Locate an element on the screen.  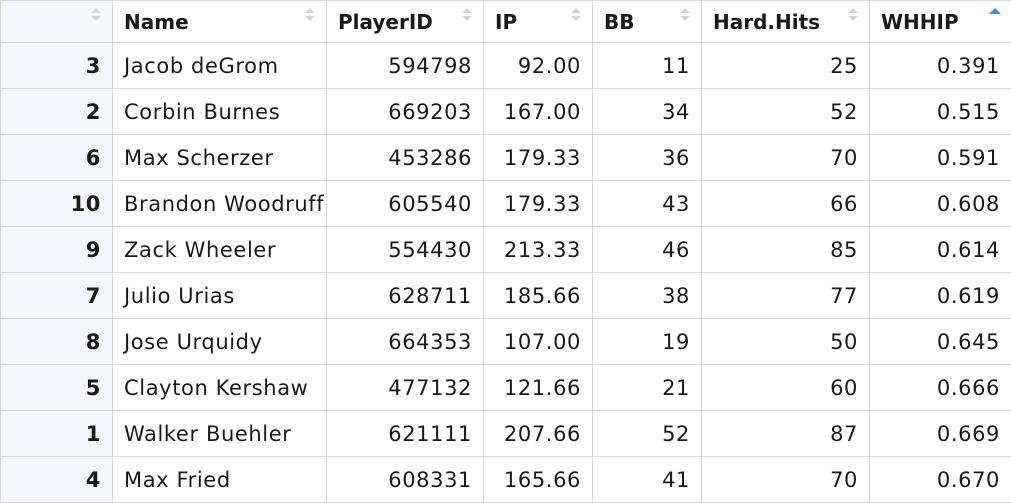
column-header-bb: BB is located at coordinates (647, 22).